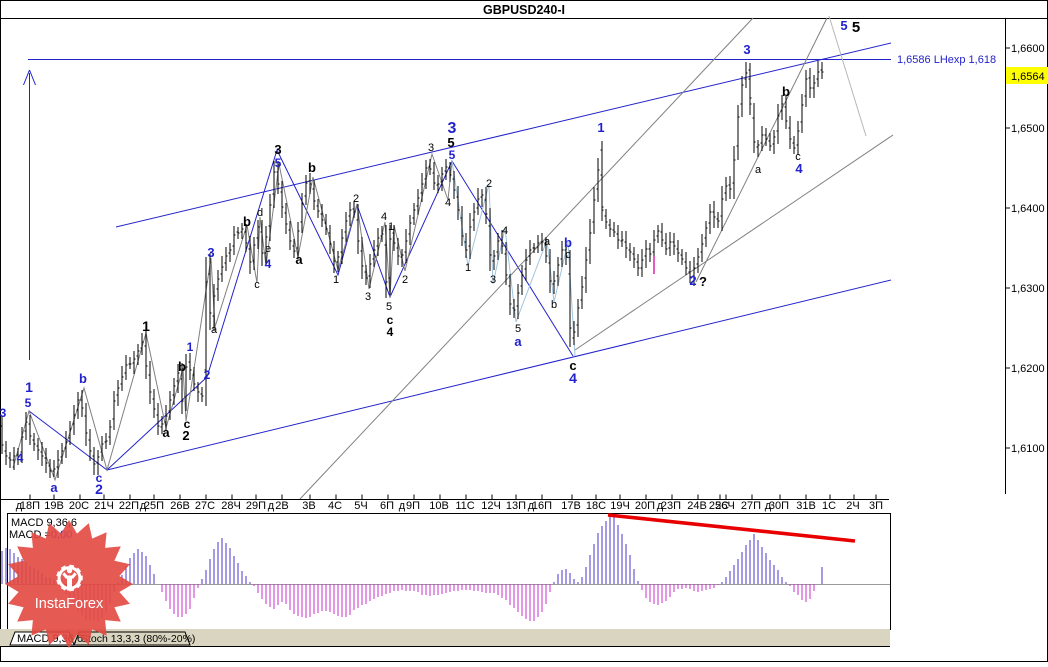 The height and width of the screenshot is (667, 1048). Describe the element at coordinates (571, 506) in the screenshot. I see `svg-text: 17В` at that location.